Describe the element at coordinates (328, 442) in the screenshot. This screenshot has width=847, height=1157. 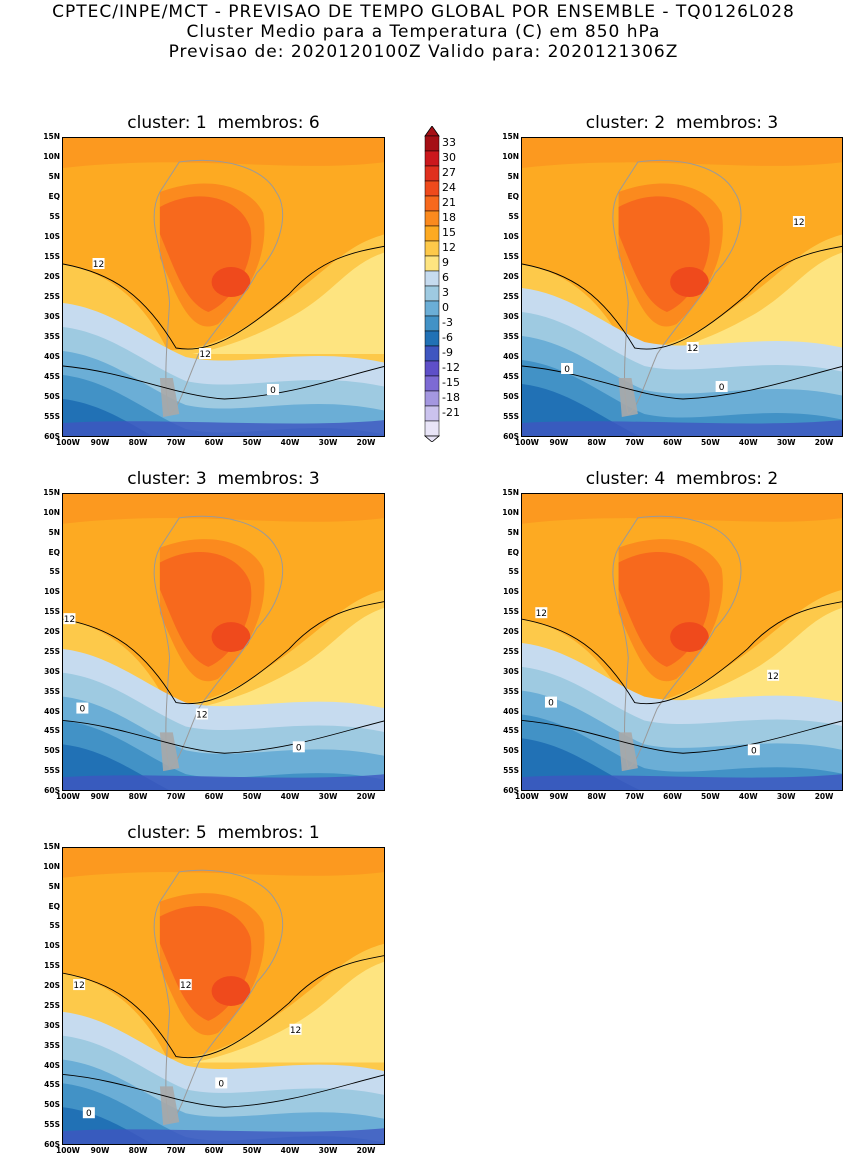
I see `longitude-tick-label: 30W` at that location.